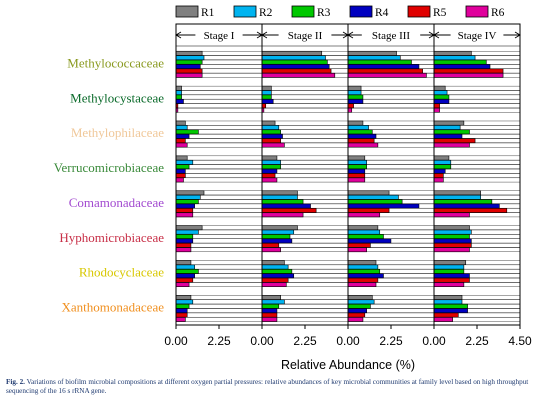  What do you see at coordinates (270, 245) in the screenshot?
I see `bar-hyphomicrobiaceae-stage-ii-r5` at bounding box center [270, 245].